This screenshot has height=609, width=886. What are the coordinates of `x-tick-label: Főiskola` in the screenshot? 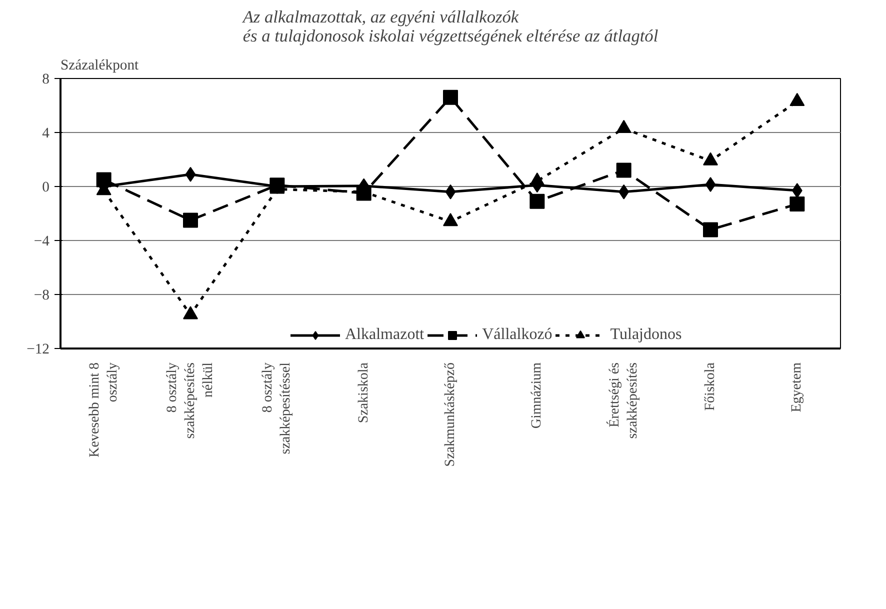 It's located at (710, 386).